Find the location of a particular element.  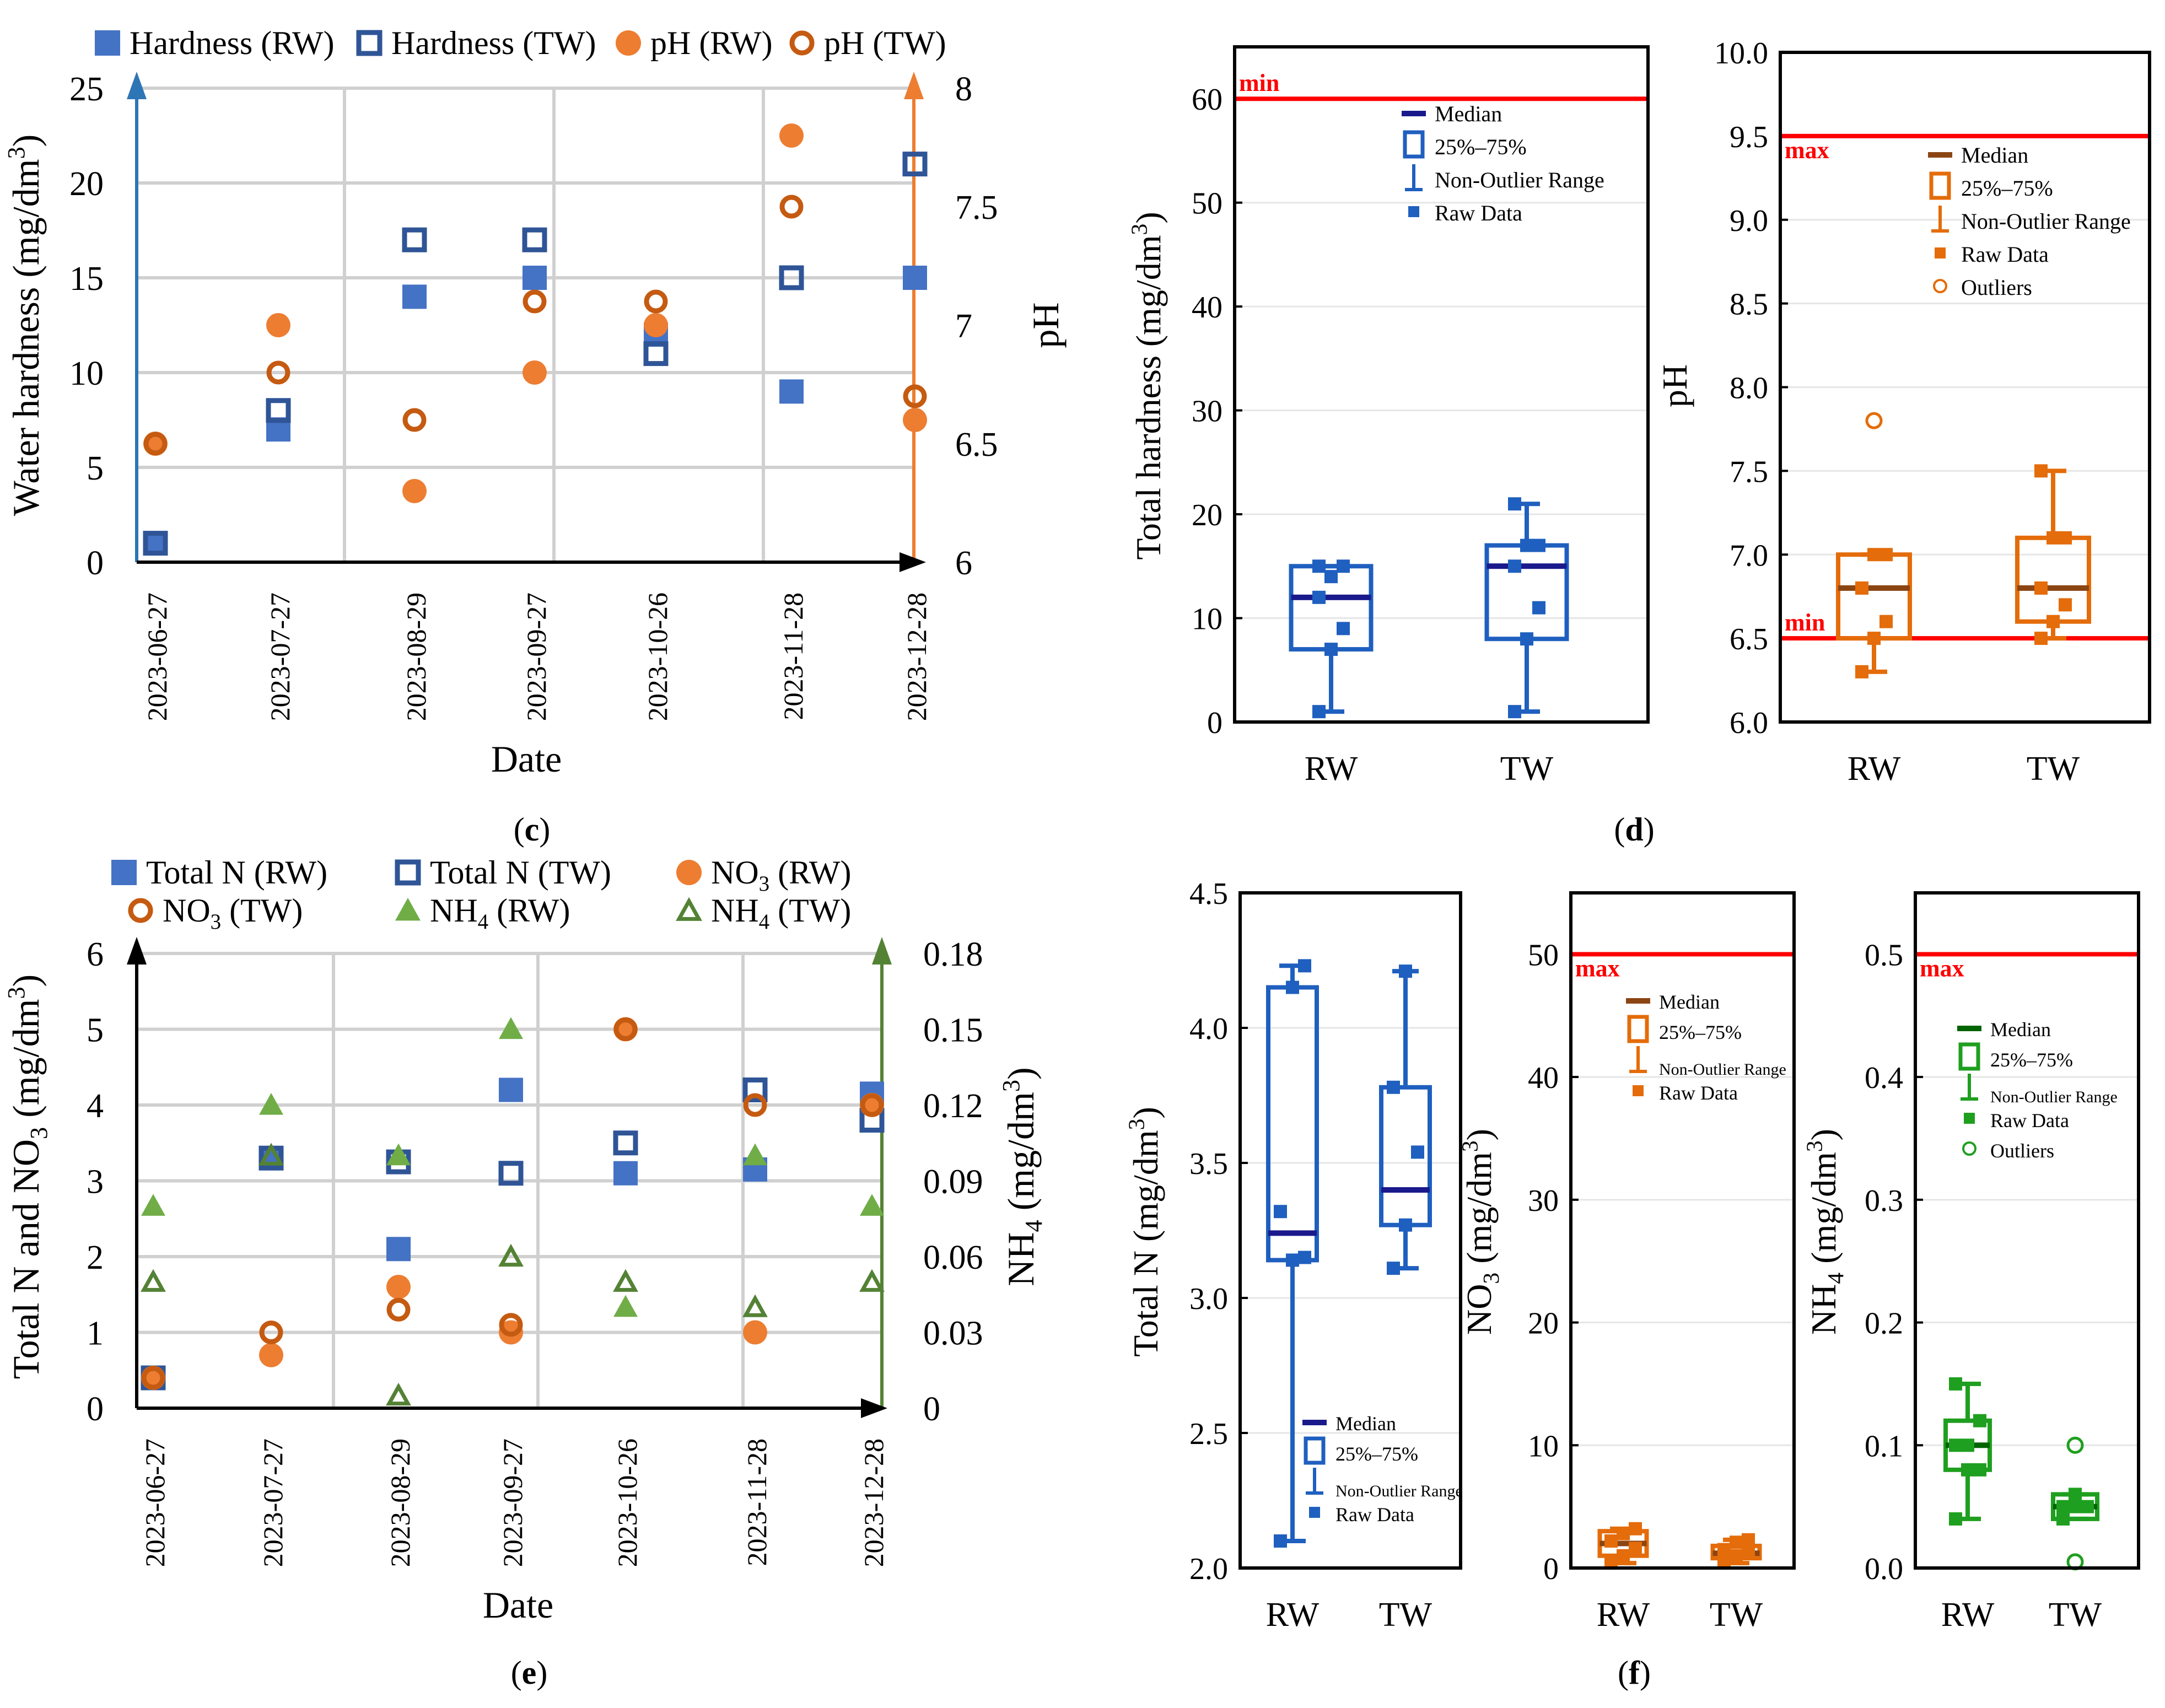

y-axis-title: Total N and NO3​ (mg/dm3​) is located at coordinates (27, 1176).